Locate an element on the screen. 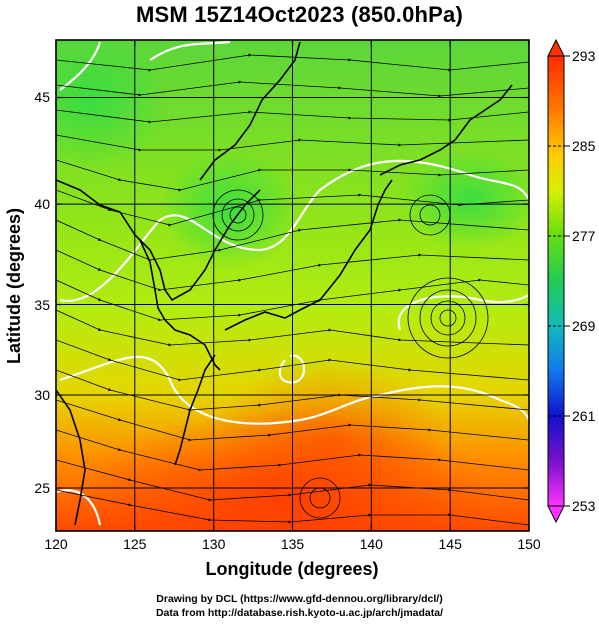  colorbar-tick-label: 293 is located at coordinates (584, 56).